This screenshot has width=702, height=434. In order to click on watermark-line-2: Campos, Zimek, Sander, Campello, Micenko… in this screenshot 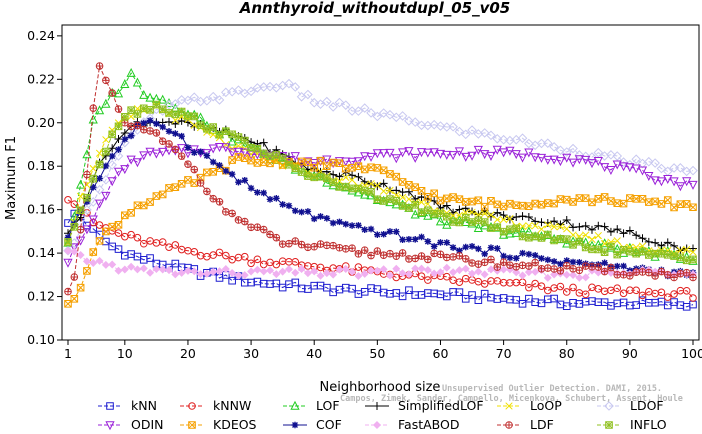, I will do `click(511, 398)`.